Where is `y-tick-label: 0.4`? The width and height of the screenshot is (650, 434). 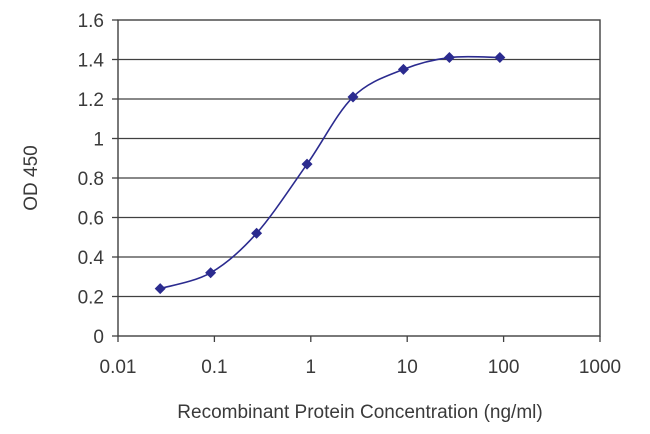 y-tick-label: 0.4 is located at coordinates (91, 258).